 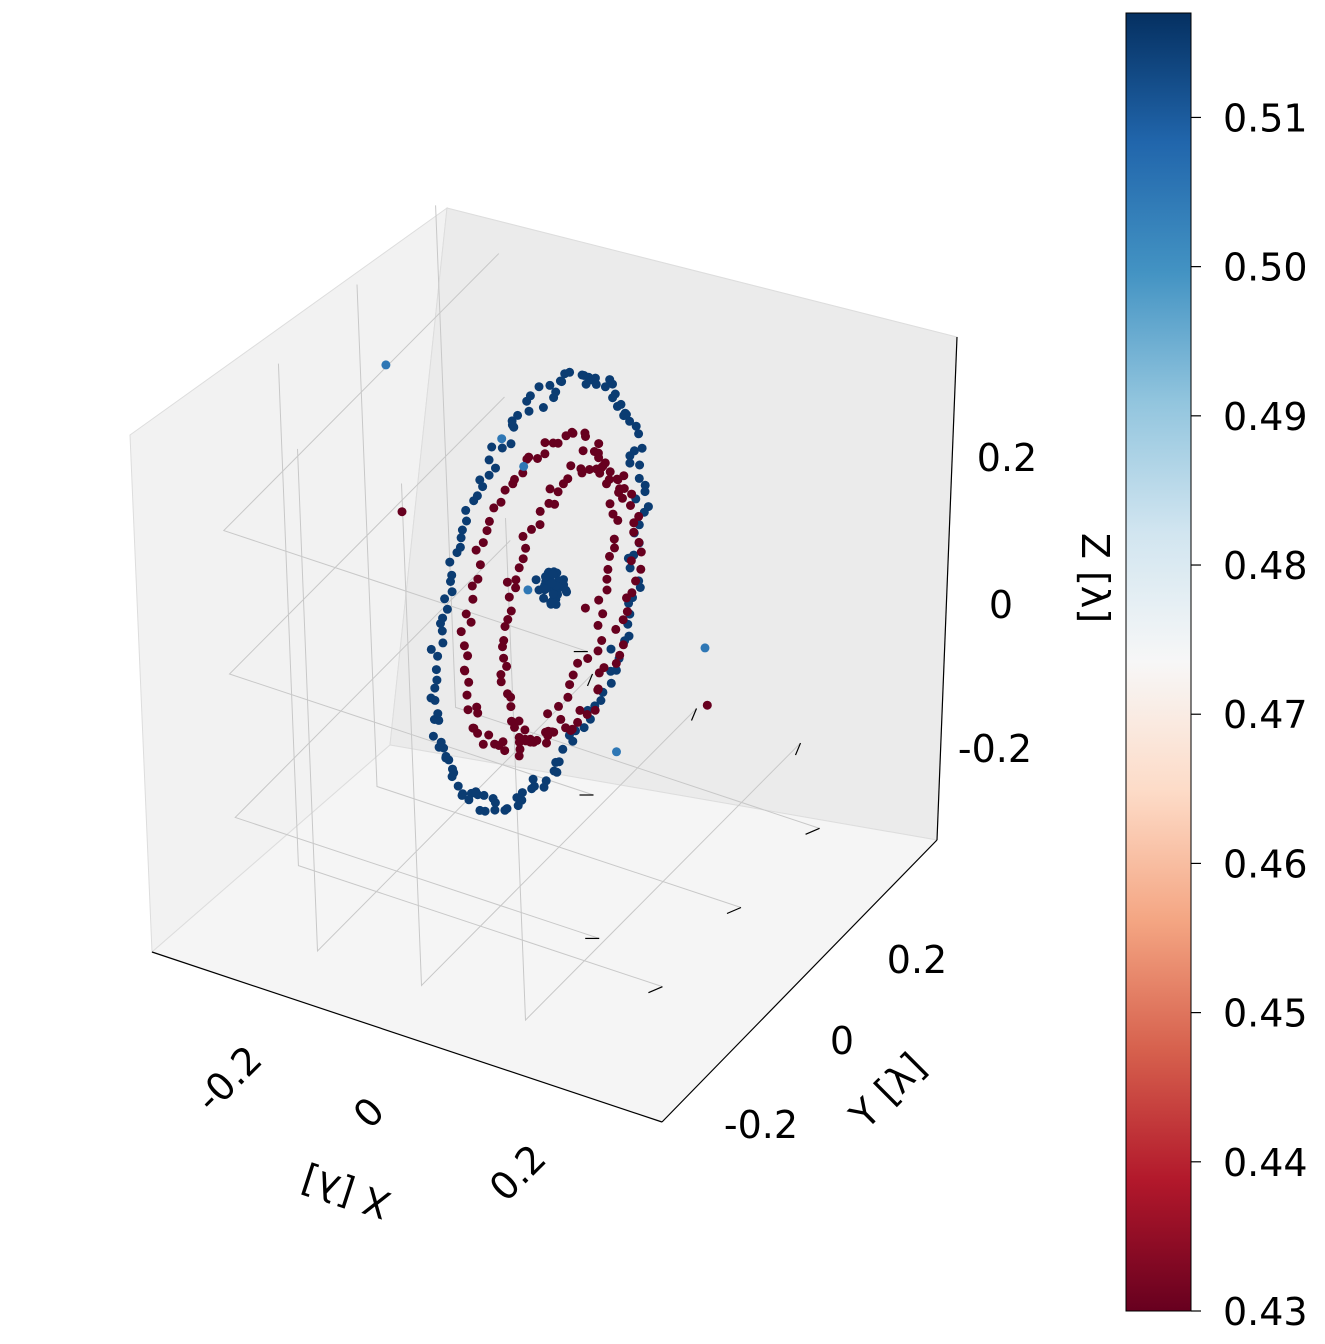 What do you see at coordinates (798, 749) in the screenshot?
I see `x-tick-mark` at bounding box center [798, 749].